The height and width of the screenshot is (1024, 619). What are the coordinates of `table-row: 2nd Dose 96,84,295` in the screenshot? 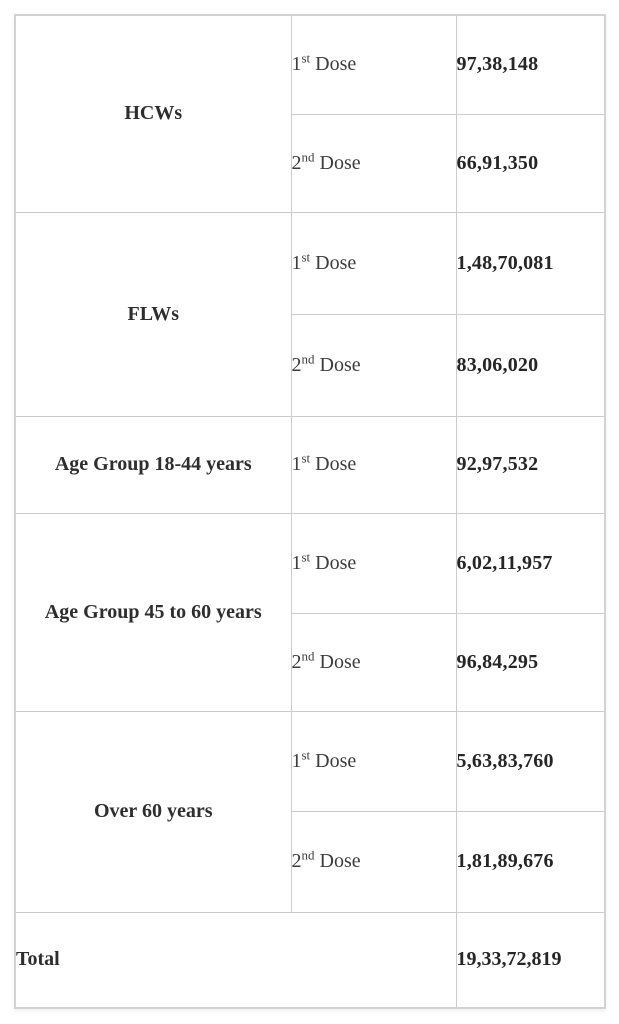 It's located at (310, 662).